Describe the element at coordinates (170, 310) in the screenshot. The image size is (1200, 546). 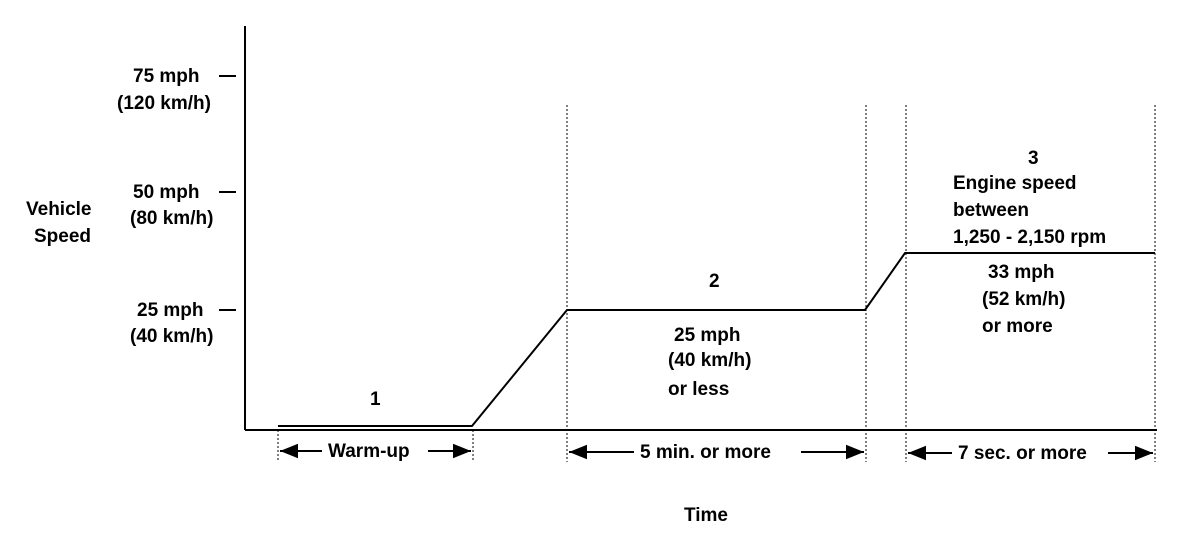
I see `y-tick-25-mph: 25 mph` at that location.